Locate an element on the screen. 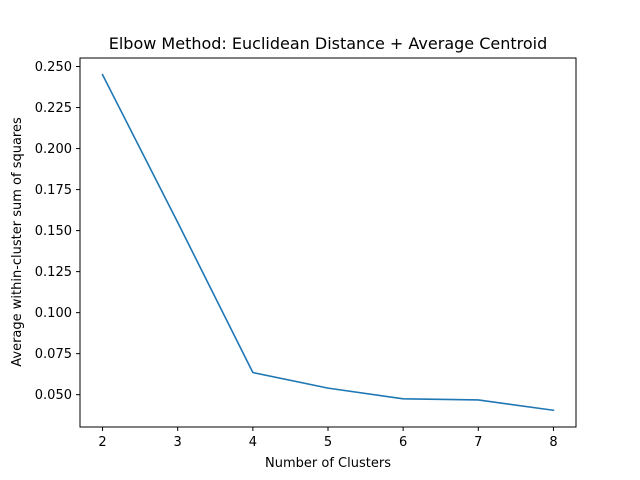 The image size is (640, 480). x-tick-label: 3 is located at coordinates (178, 442).